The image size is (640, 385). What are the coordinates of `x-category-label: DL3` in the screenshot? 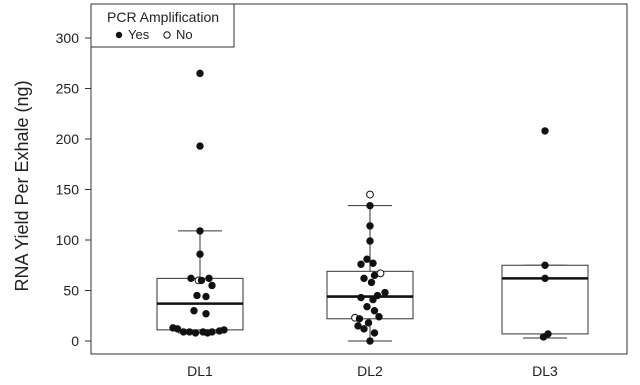 It's located at (545, 371).